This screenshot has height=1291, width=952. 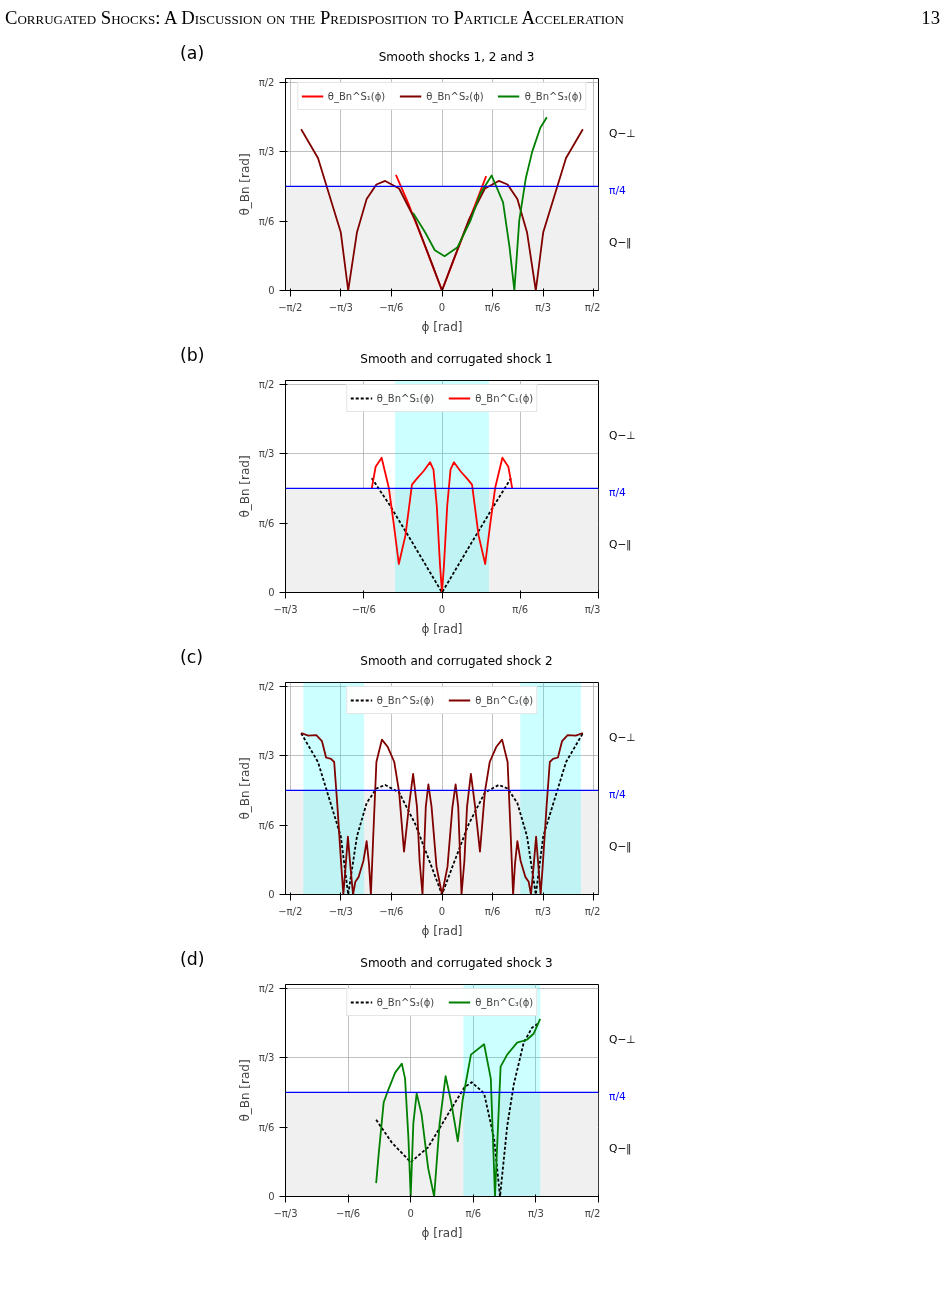 I want to click on text: Corrugated Shocks: A Discussion on the Predisposition to Particle Acceleration, so click(x=314, y=18).